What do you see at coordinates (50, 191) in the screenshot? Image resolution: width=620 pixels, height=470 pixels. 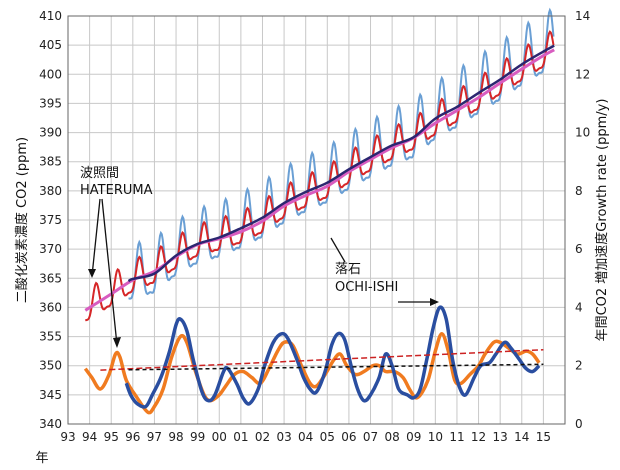 I see `left-tick-label: 380` at bounding box center [50, 191].